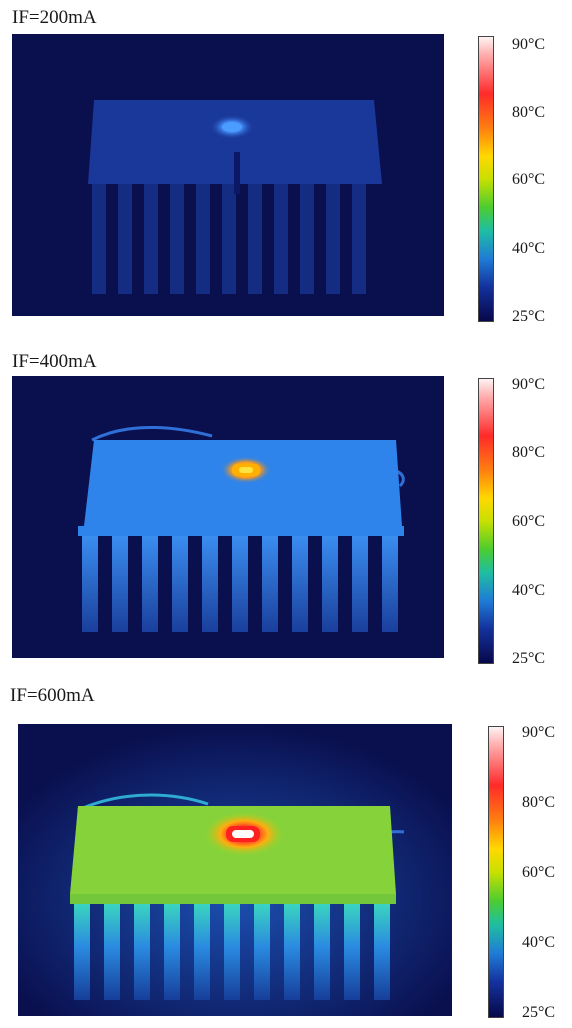 The width and height of the screenshot is (572, 1028). What do you see at coordinates (52, 695) in the screenshot?
I see `panel-label: IF=600mA` at bounding box center [52, 695].